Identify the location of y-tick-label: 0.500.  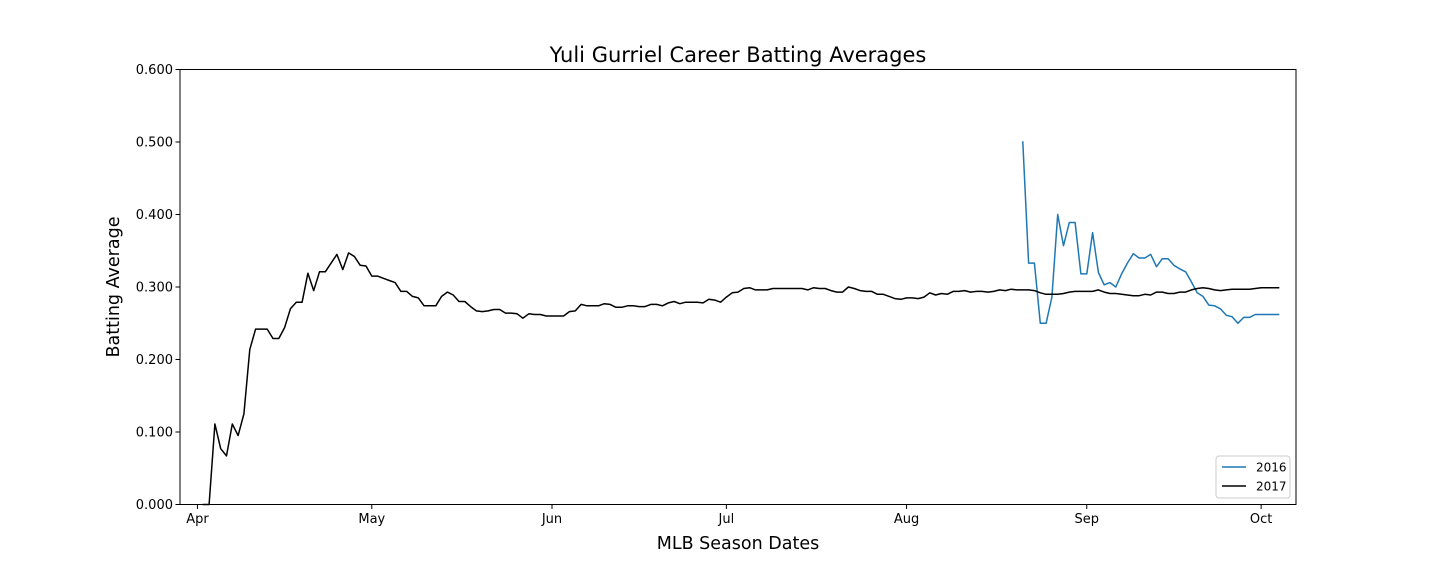
(154, 143).